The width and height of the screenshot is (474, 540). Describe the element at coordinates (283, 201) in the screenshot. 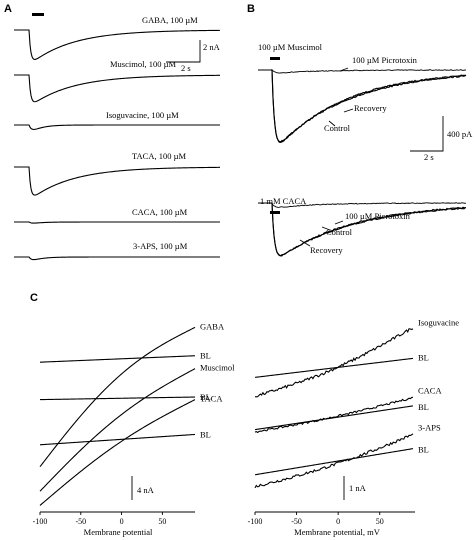

I see `agonist-label: 1 mM CACA` at that location.